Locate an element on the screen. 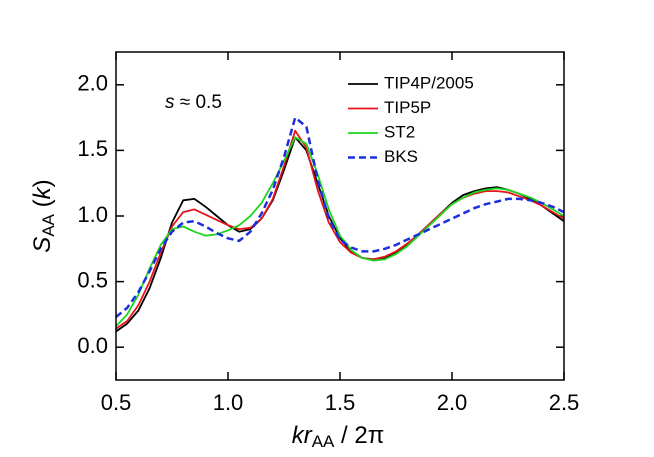 The height and width of the screenshot is (457, 654). legend-label: BKS is located at coordinates (401, 156).